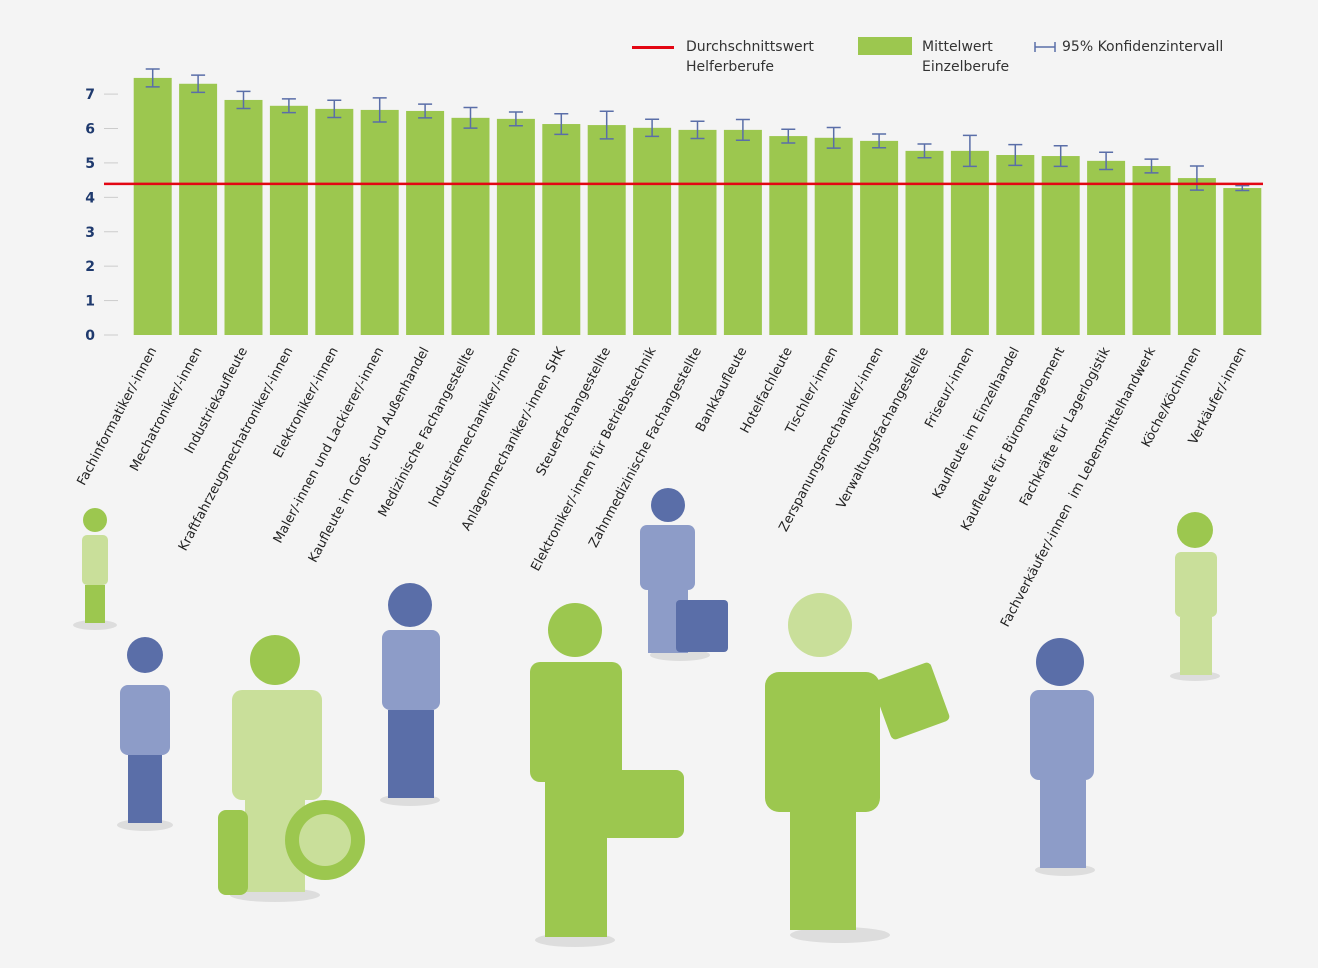 Image resolution: width=1318 pixels, height=968 pixels. What do you see at coordinates (883, 428) in the screenshot?
I see `x-tick-label: Verwaltungsfachangestellte` at bounding box center [883, 428].